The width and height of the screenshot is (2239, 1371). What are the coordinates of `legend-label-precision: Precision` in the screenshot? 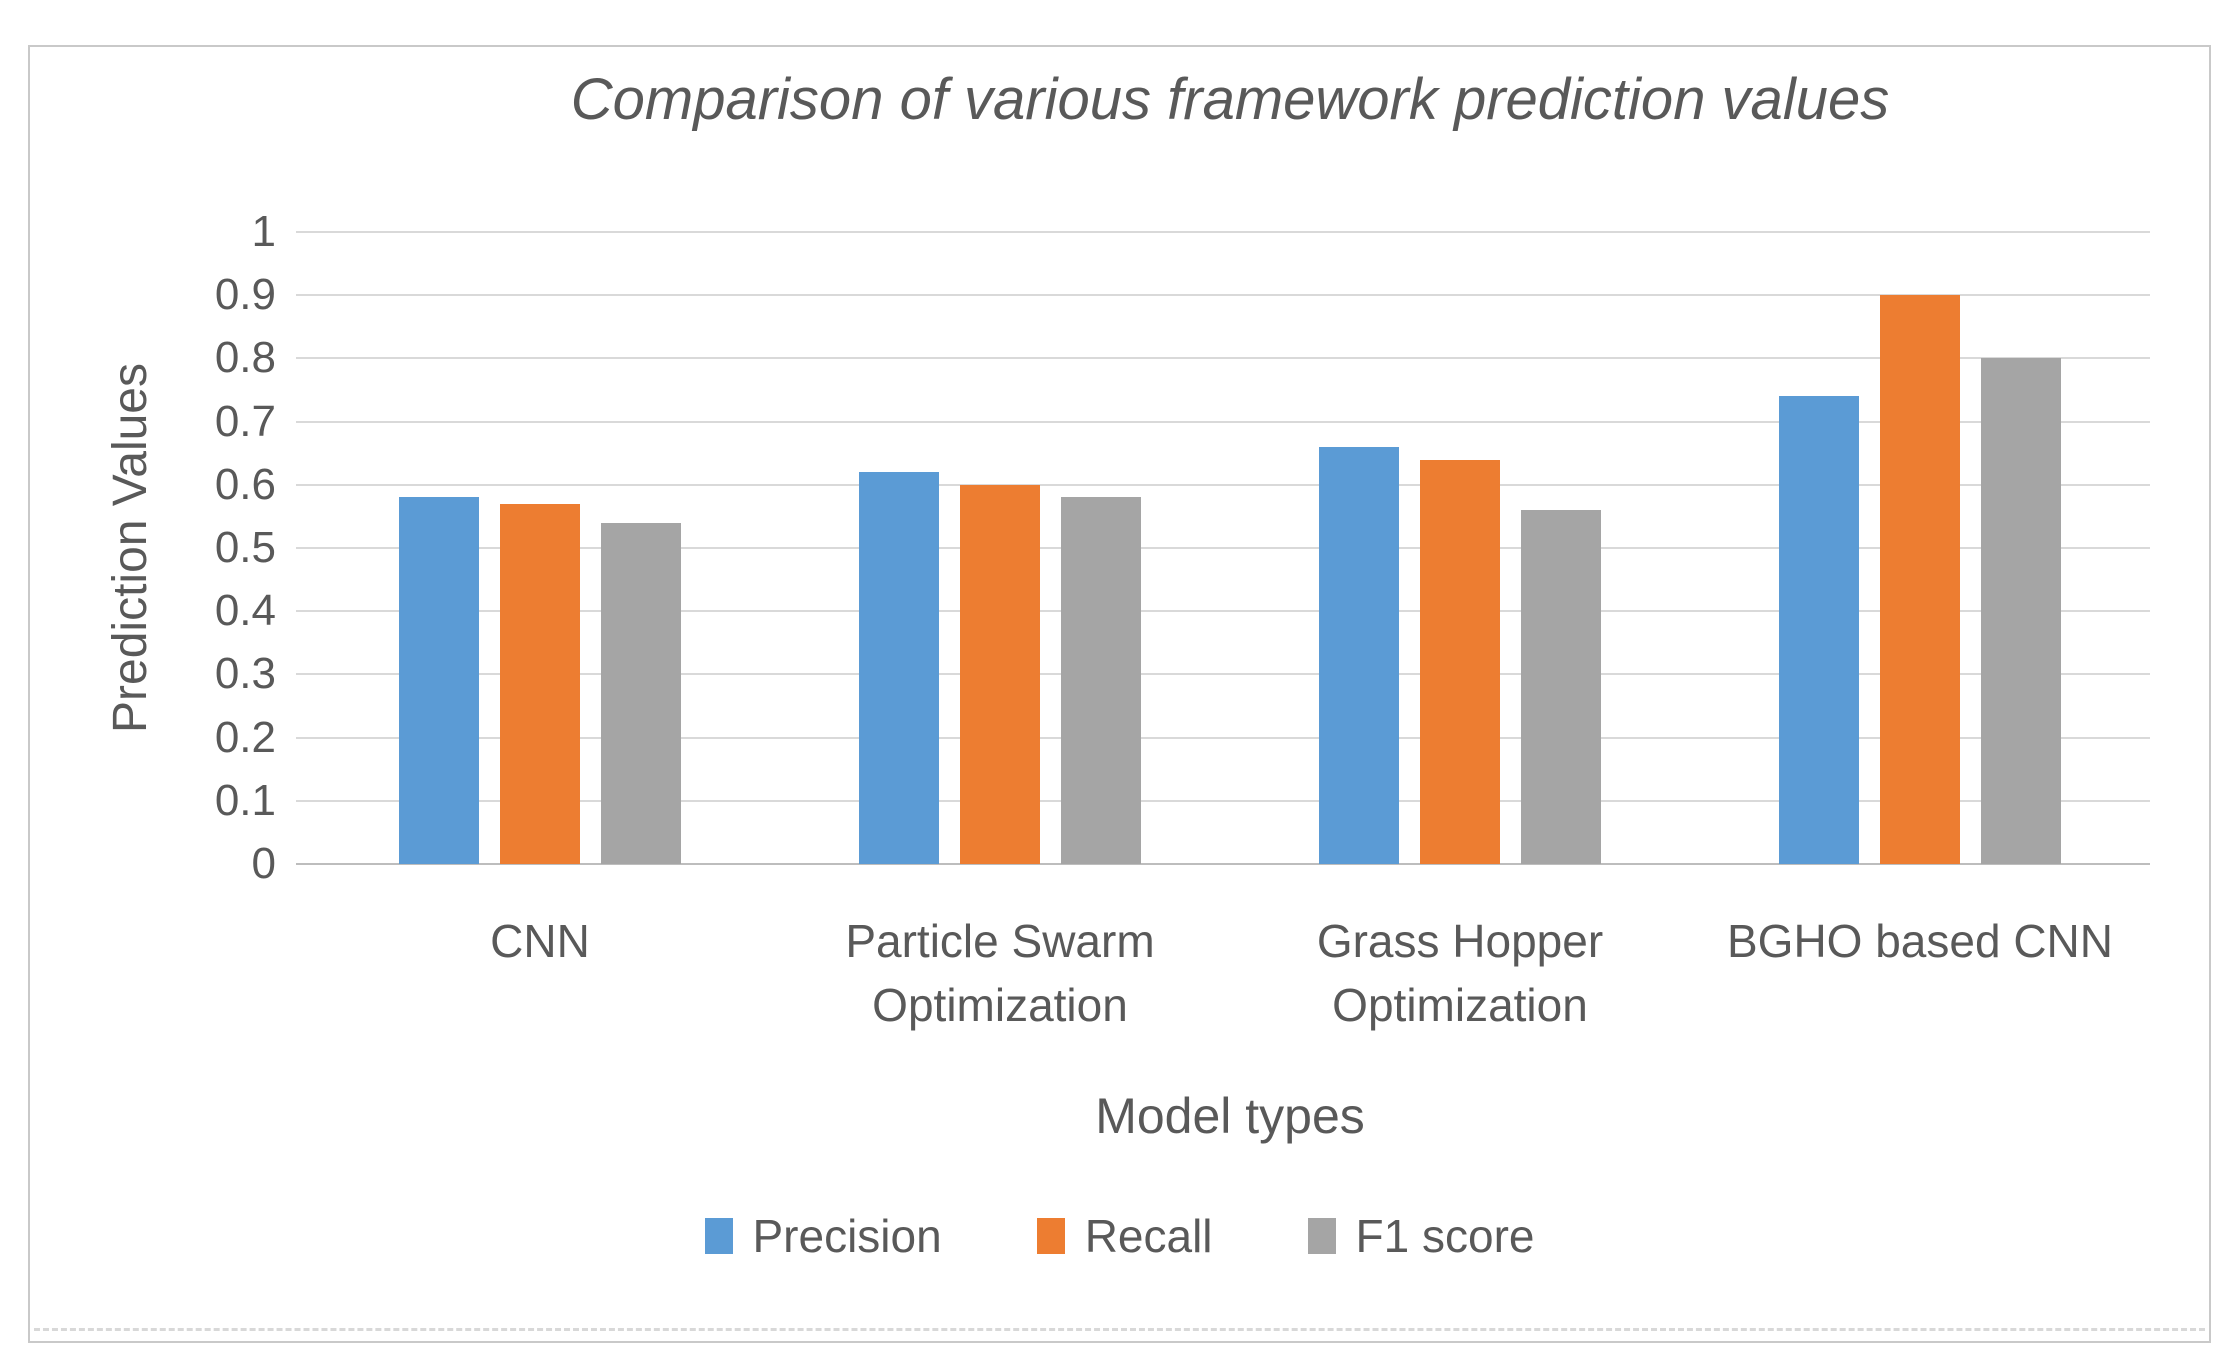 It's located at (847, 1236).